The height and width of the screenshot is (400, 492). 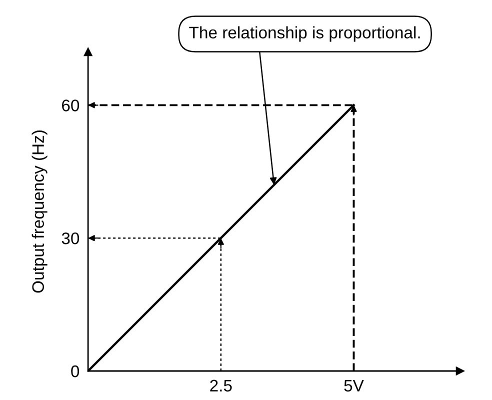 I want to click on x-tick-label: 2.5, so click(x=221, y=386).